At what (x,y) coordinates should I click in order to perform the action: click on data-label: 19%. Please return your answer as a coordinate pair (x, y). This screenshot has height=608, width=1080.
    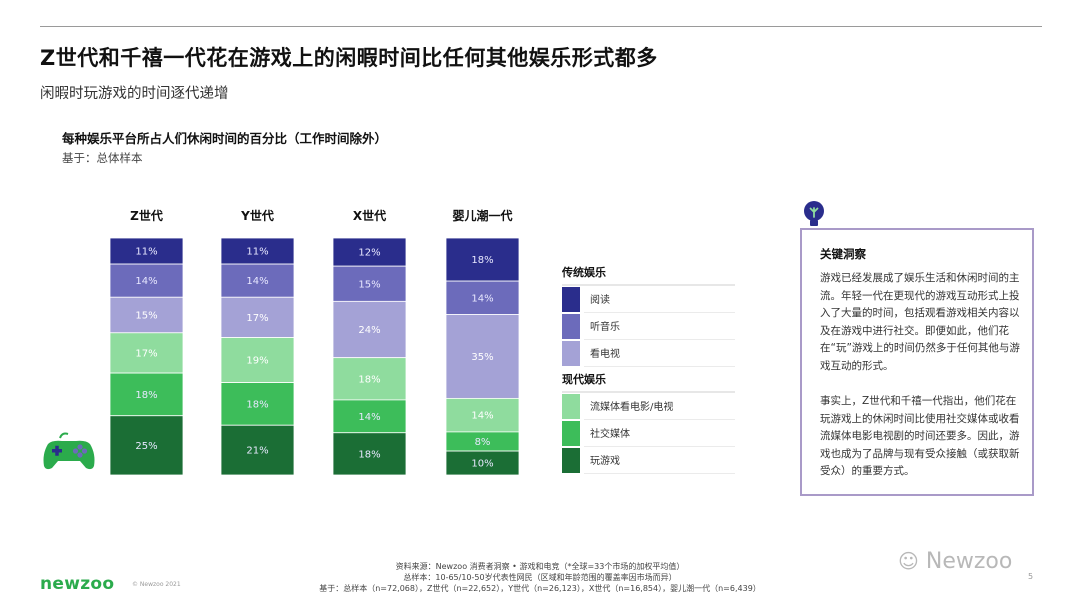
    Looking at the image, I should click on (257, 361).